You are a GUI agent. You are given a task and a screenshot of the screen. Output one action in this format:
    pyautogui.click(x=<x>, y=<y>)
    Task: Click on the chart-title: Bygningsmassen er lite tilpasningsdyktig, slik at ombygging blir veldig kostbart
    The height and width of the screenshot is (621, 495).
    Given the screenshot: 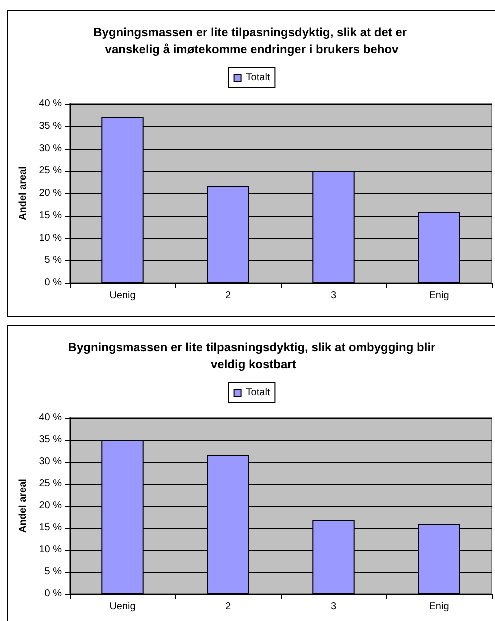 What is the action you would take?
    pyautogui.click(x=252, y=356)
    